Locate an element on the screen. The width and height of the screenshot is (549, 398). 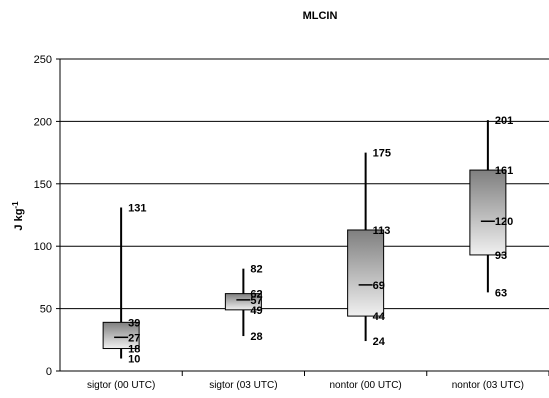
y-tick-label: 0 is located at coordinates (49, 372).